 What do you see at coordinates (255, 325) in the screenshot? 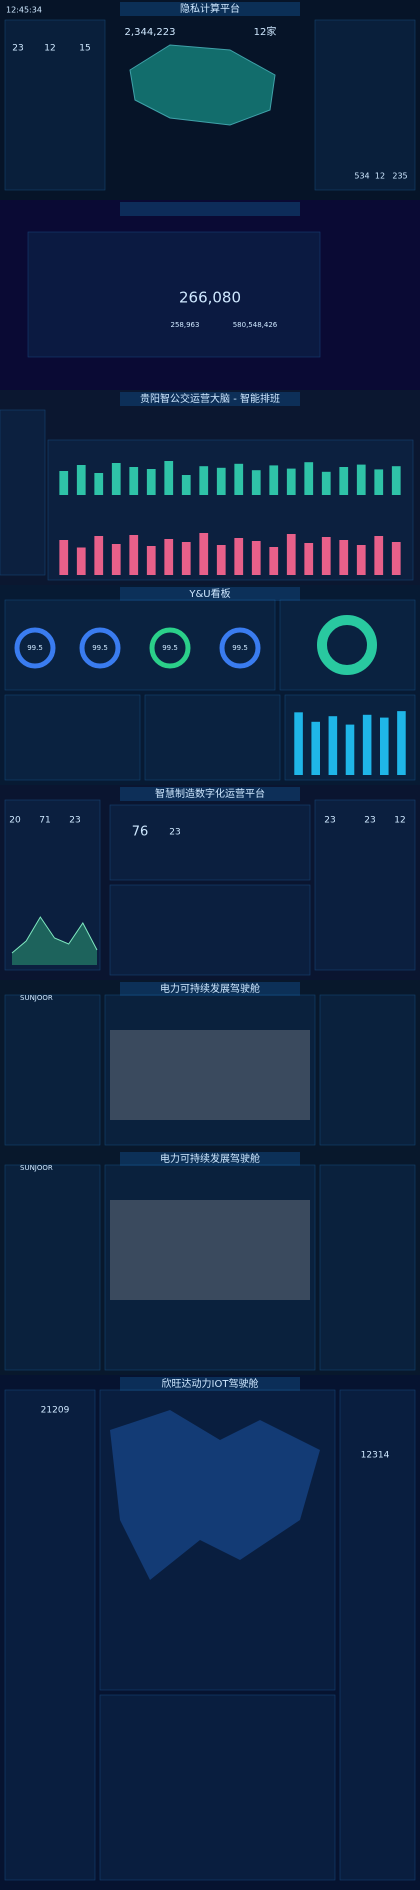
I see `stat: 580,548,426` at bounding box center [255, 325].